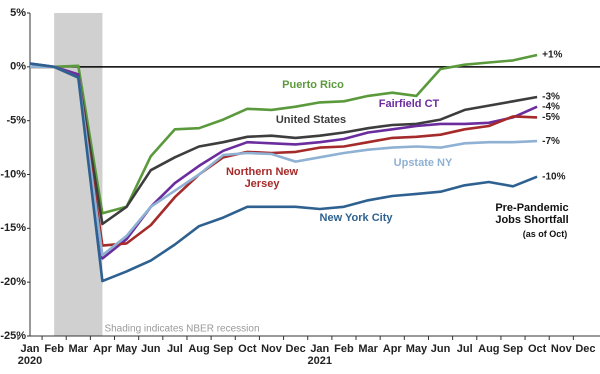 The width and height of the screenshot is (600, 374). Describe the element at coordinates (13, 174) in the screenshot. I see `y-tick-label: -10%` at that location.